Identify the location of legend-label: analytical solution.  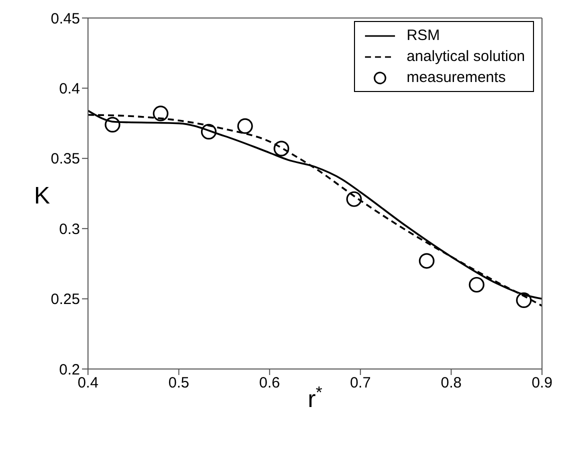
(465, 56).